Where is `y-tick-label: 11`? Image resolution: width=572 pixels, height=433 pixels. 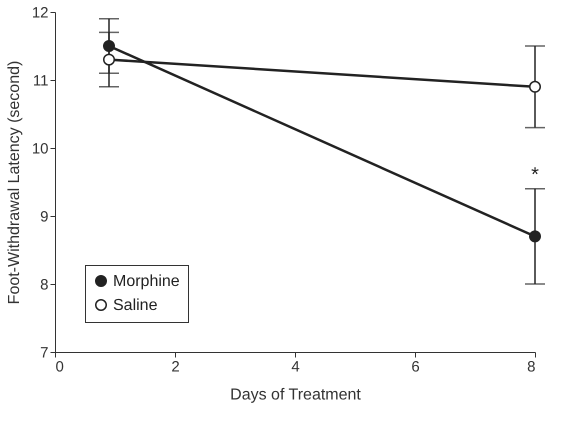 y-tick-label: 11 is located at coordinates (40, 81).